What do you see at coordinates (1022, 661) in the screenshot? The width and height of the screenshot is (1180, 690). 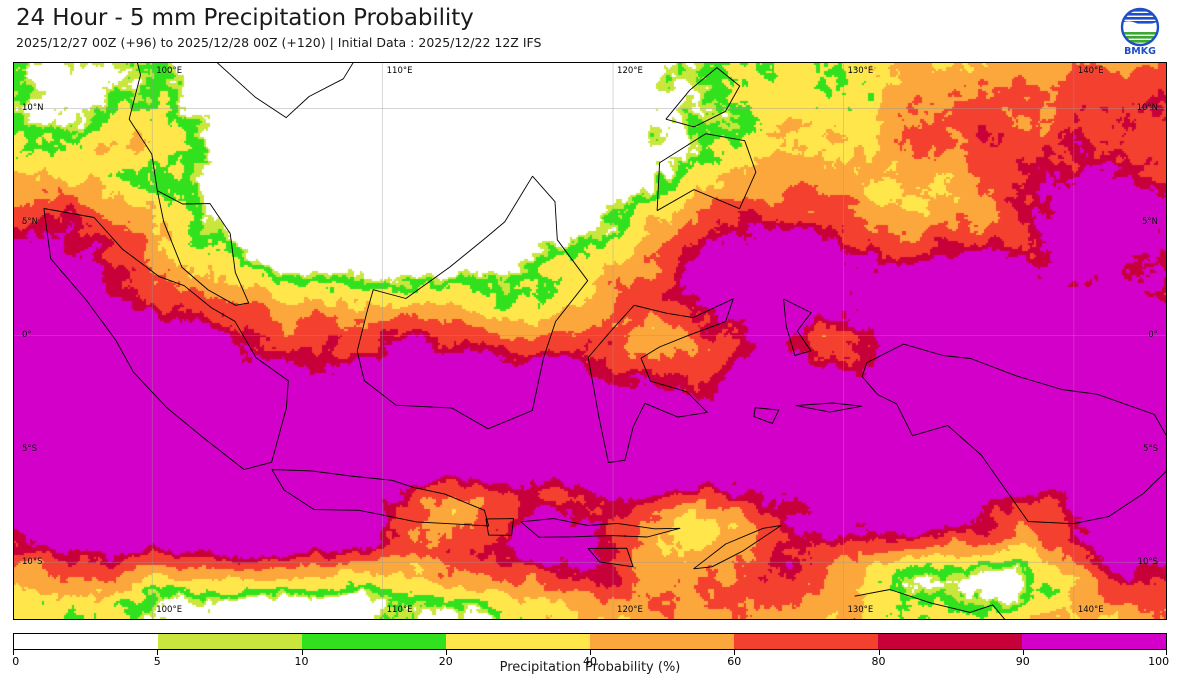 I see `colorbar-tick-label: 90` at bounding box center [1022, 661].